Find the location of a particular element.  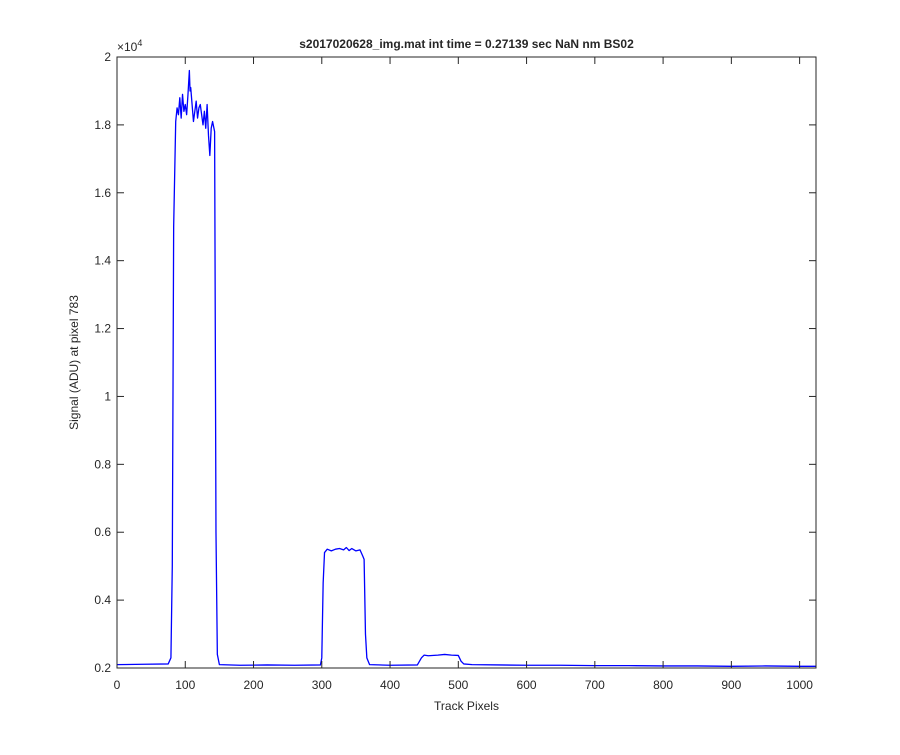

x-tick-label: 700 is located at coordinates (595, 685).